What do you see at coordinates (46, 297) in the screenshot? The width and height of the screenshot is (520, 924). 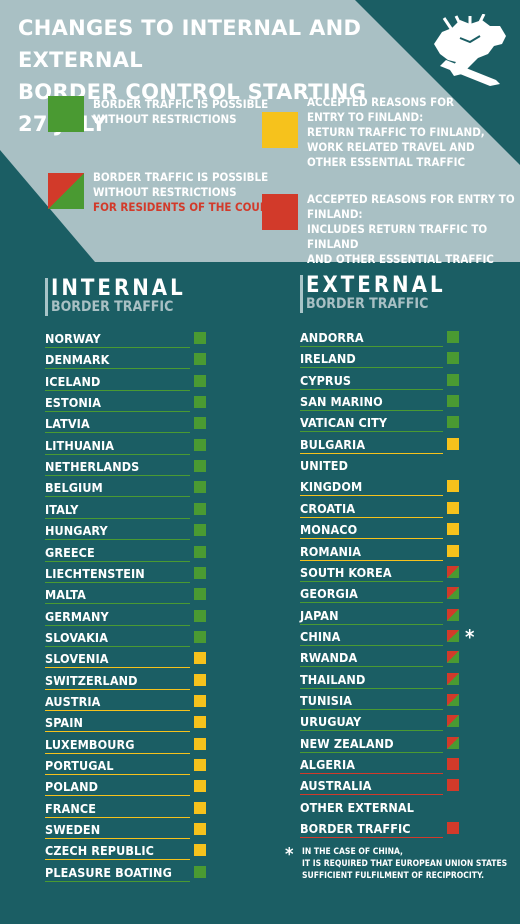 I see `heading-bar` at bounding box center [46, 297].